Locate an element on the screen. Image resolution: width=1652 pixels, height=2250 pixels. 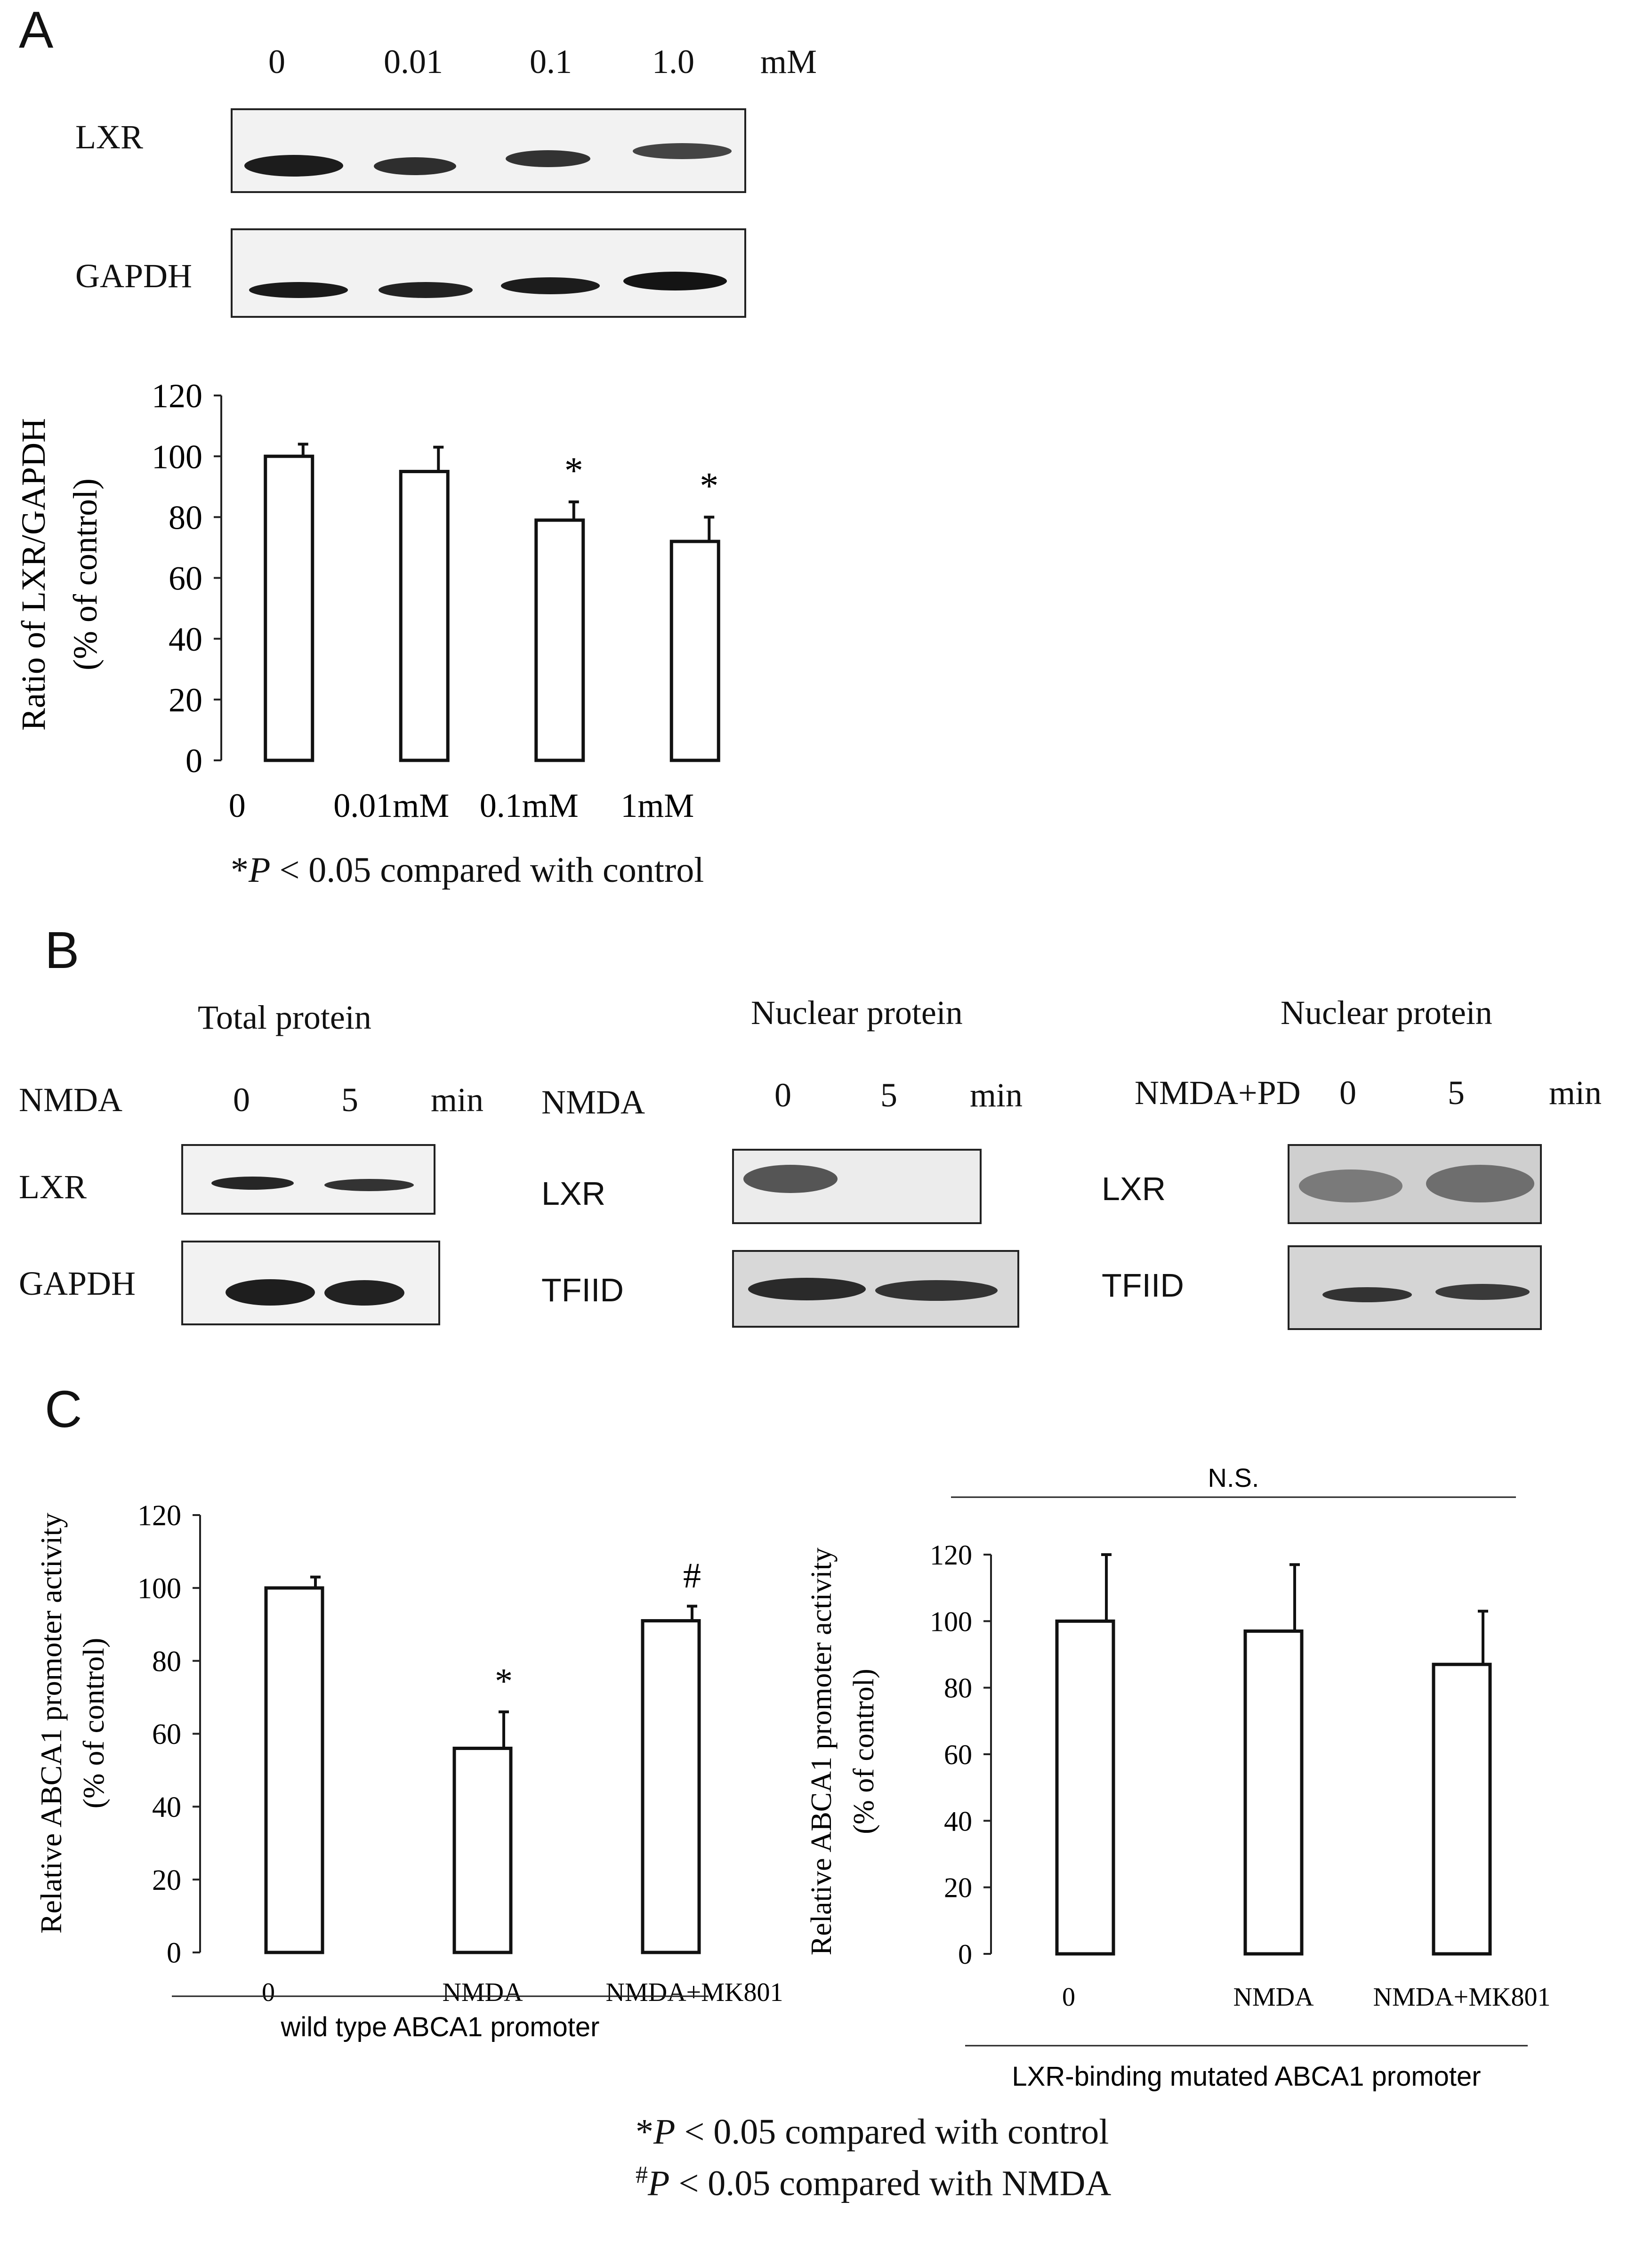
panel-a-letter: A is located at coordinates (36, 30).